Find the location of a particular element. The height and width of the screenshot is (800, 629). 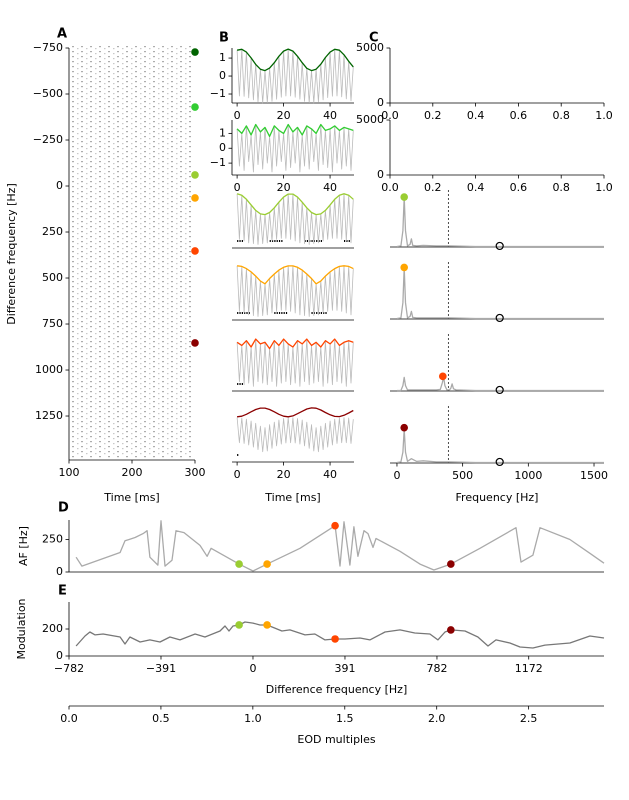

x-axis-label: Difference frequency [Hz] is located at coordinates (337, 689).